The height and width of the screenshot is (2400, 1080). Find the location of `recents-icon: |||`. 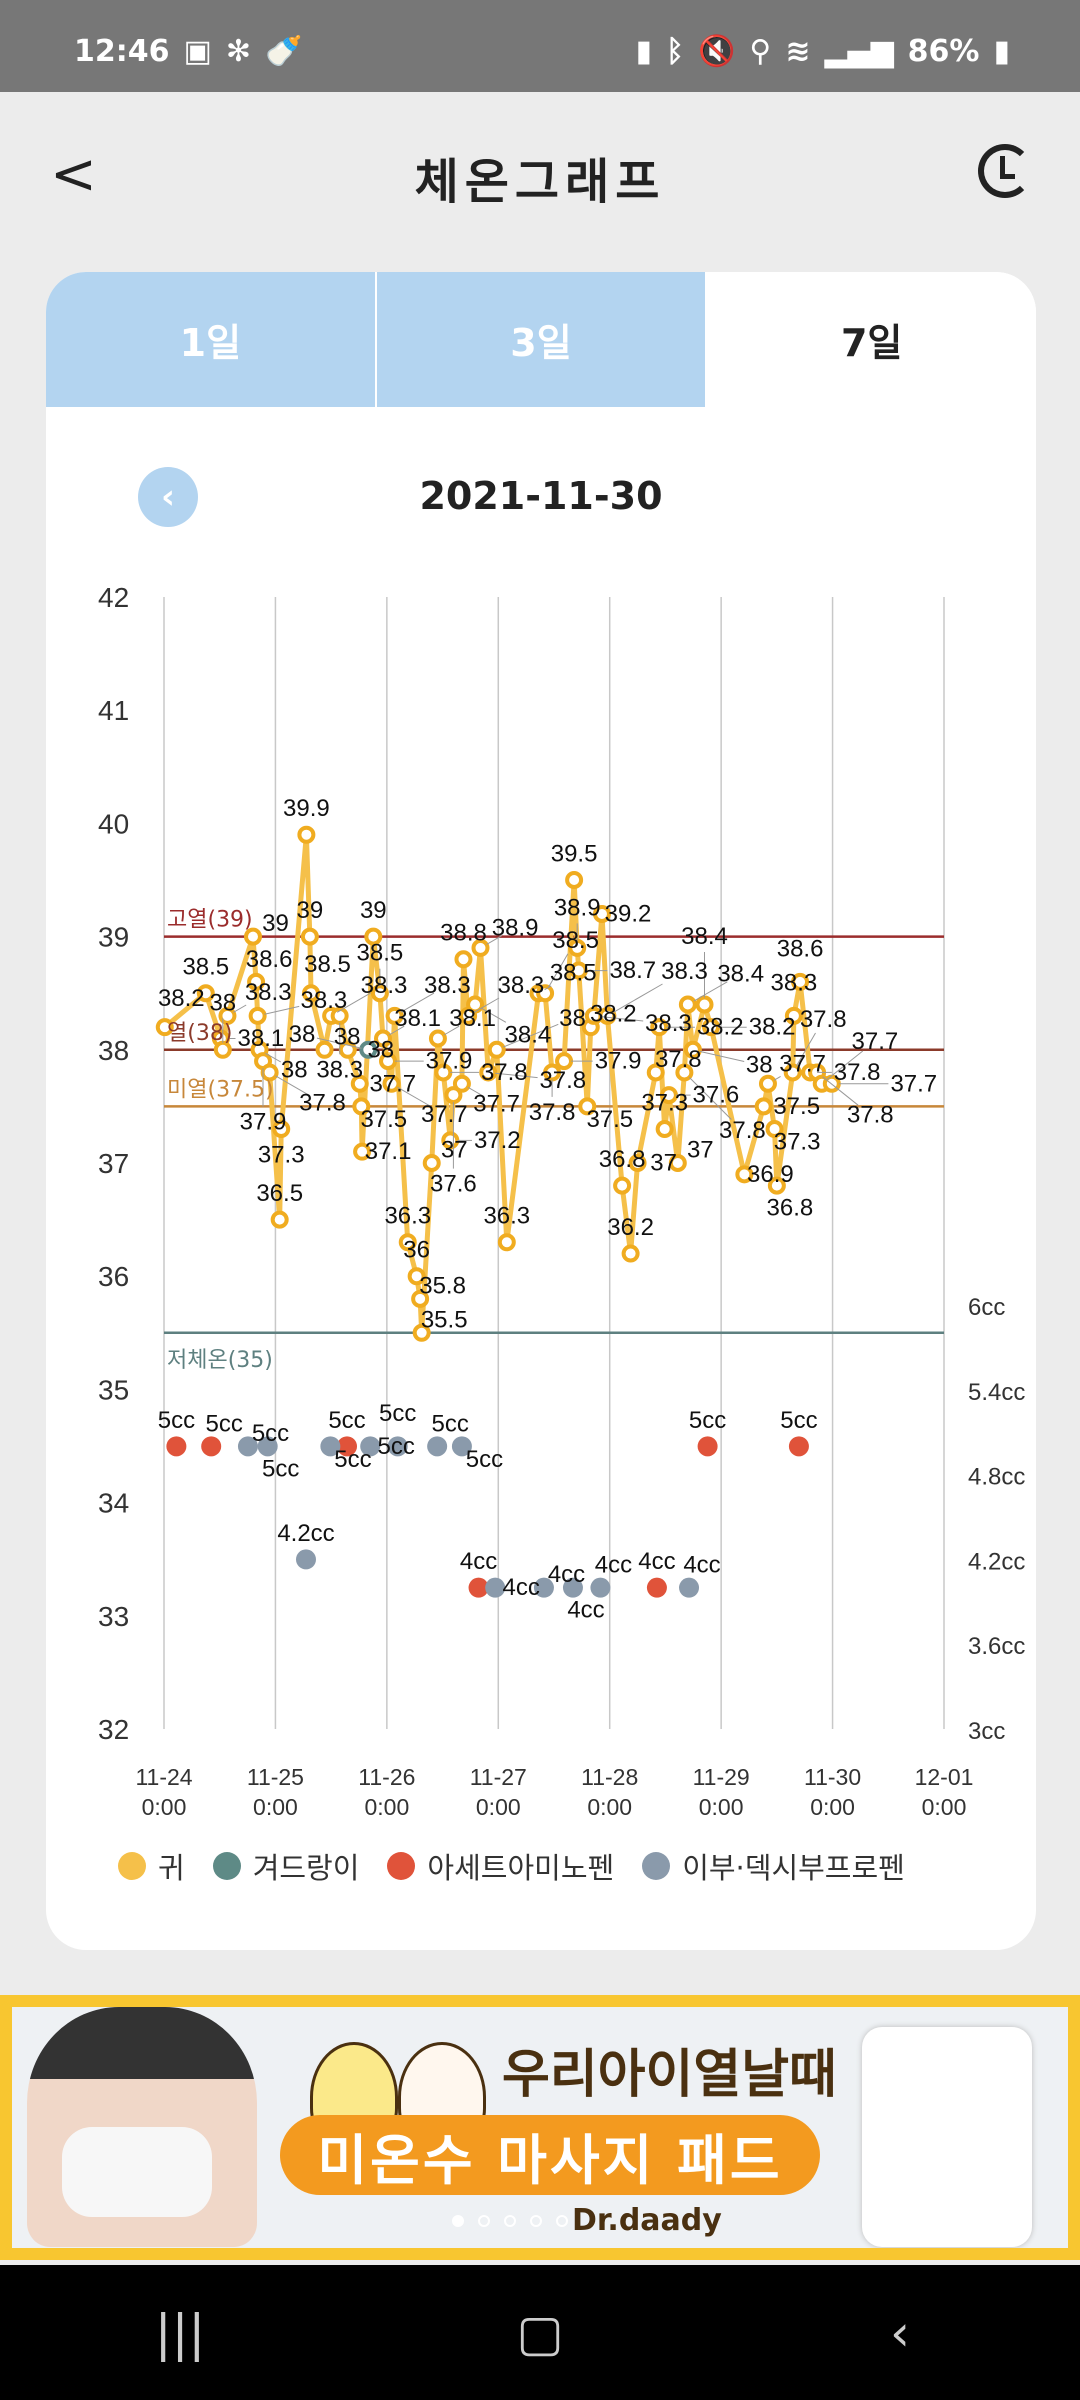

recents-icon: ||| is located at coordinates (180, 2332).